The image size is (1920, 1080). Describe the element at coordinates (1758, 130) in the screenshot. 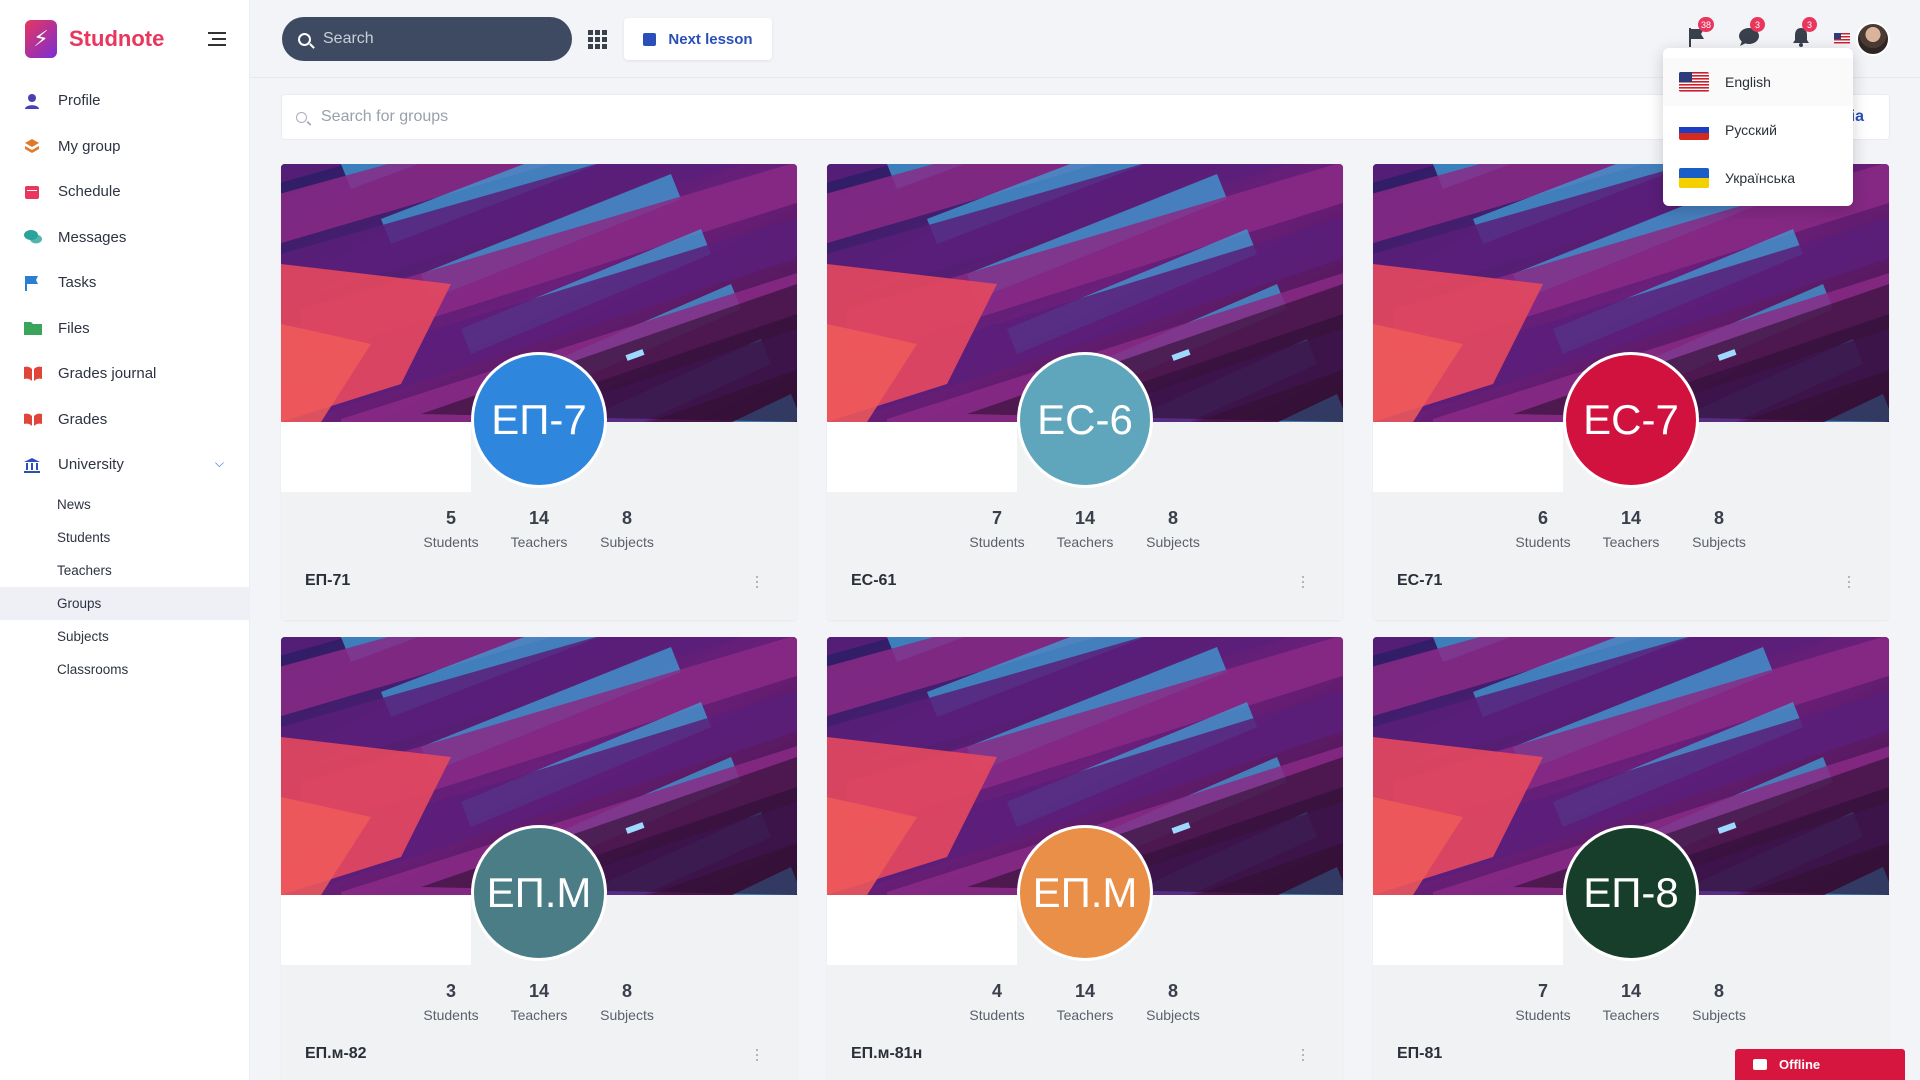

I see `language-option-ru: Русский` at that location.